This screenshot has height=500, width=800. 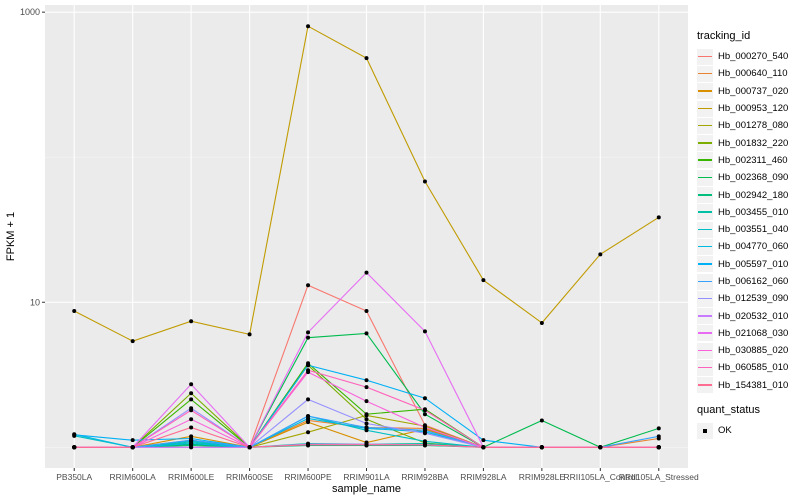 I want to click on legend-item: Hb_003455_010, so click(x=742, y=212).